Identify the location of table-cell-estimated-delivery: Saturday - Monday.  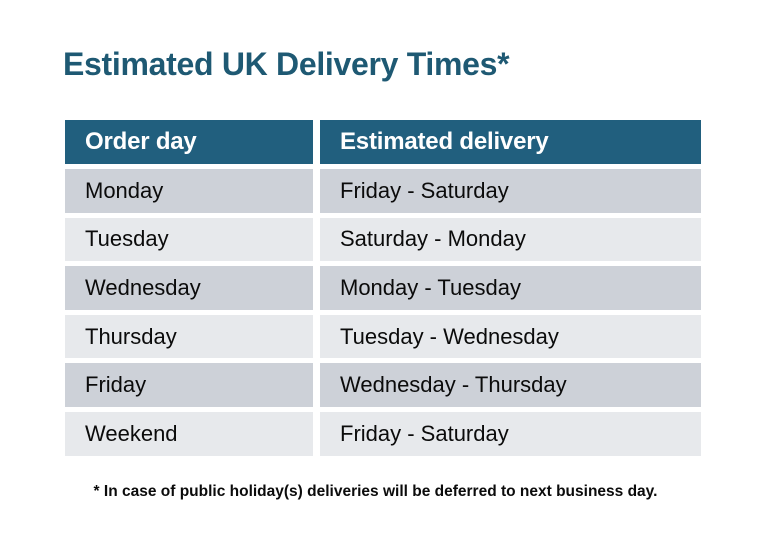
(510, 239).